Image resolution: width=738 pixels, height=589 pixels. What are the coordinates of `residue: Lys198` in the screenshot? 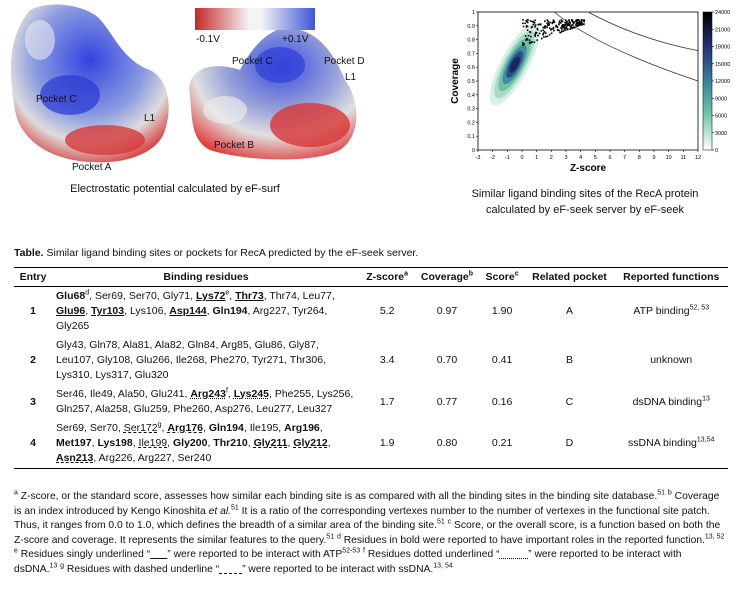 It's located at (115, 443).